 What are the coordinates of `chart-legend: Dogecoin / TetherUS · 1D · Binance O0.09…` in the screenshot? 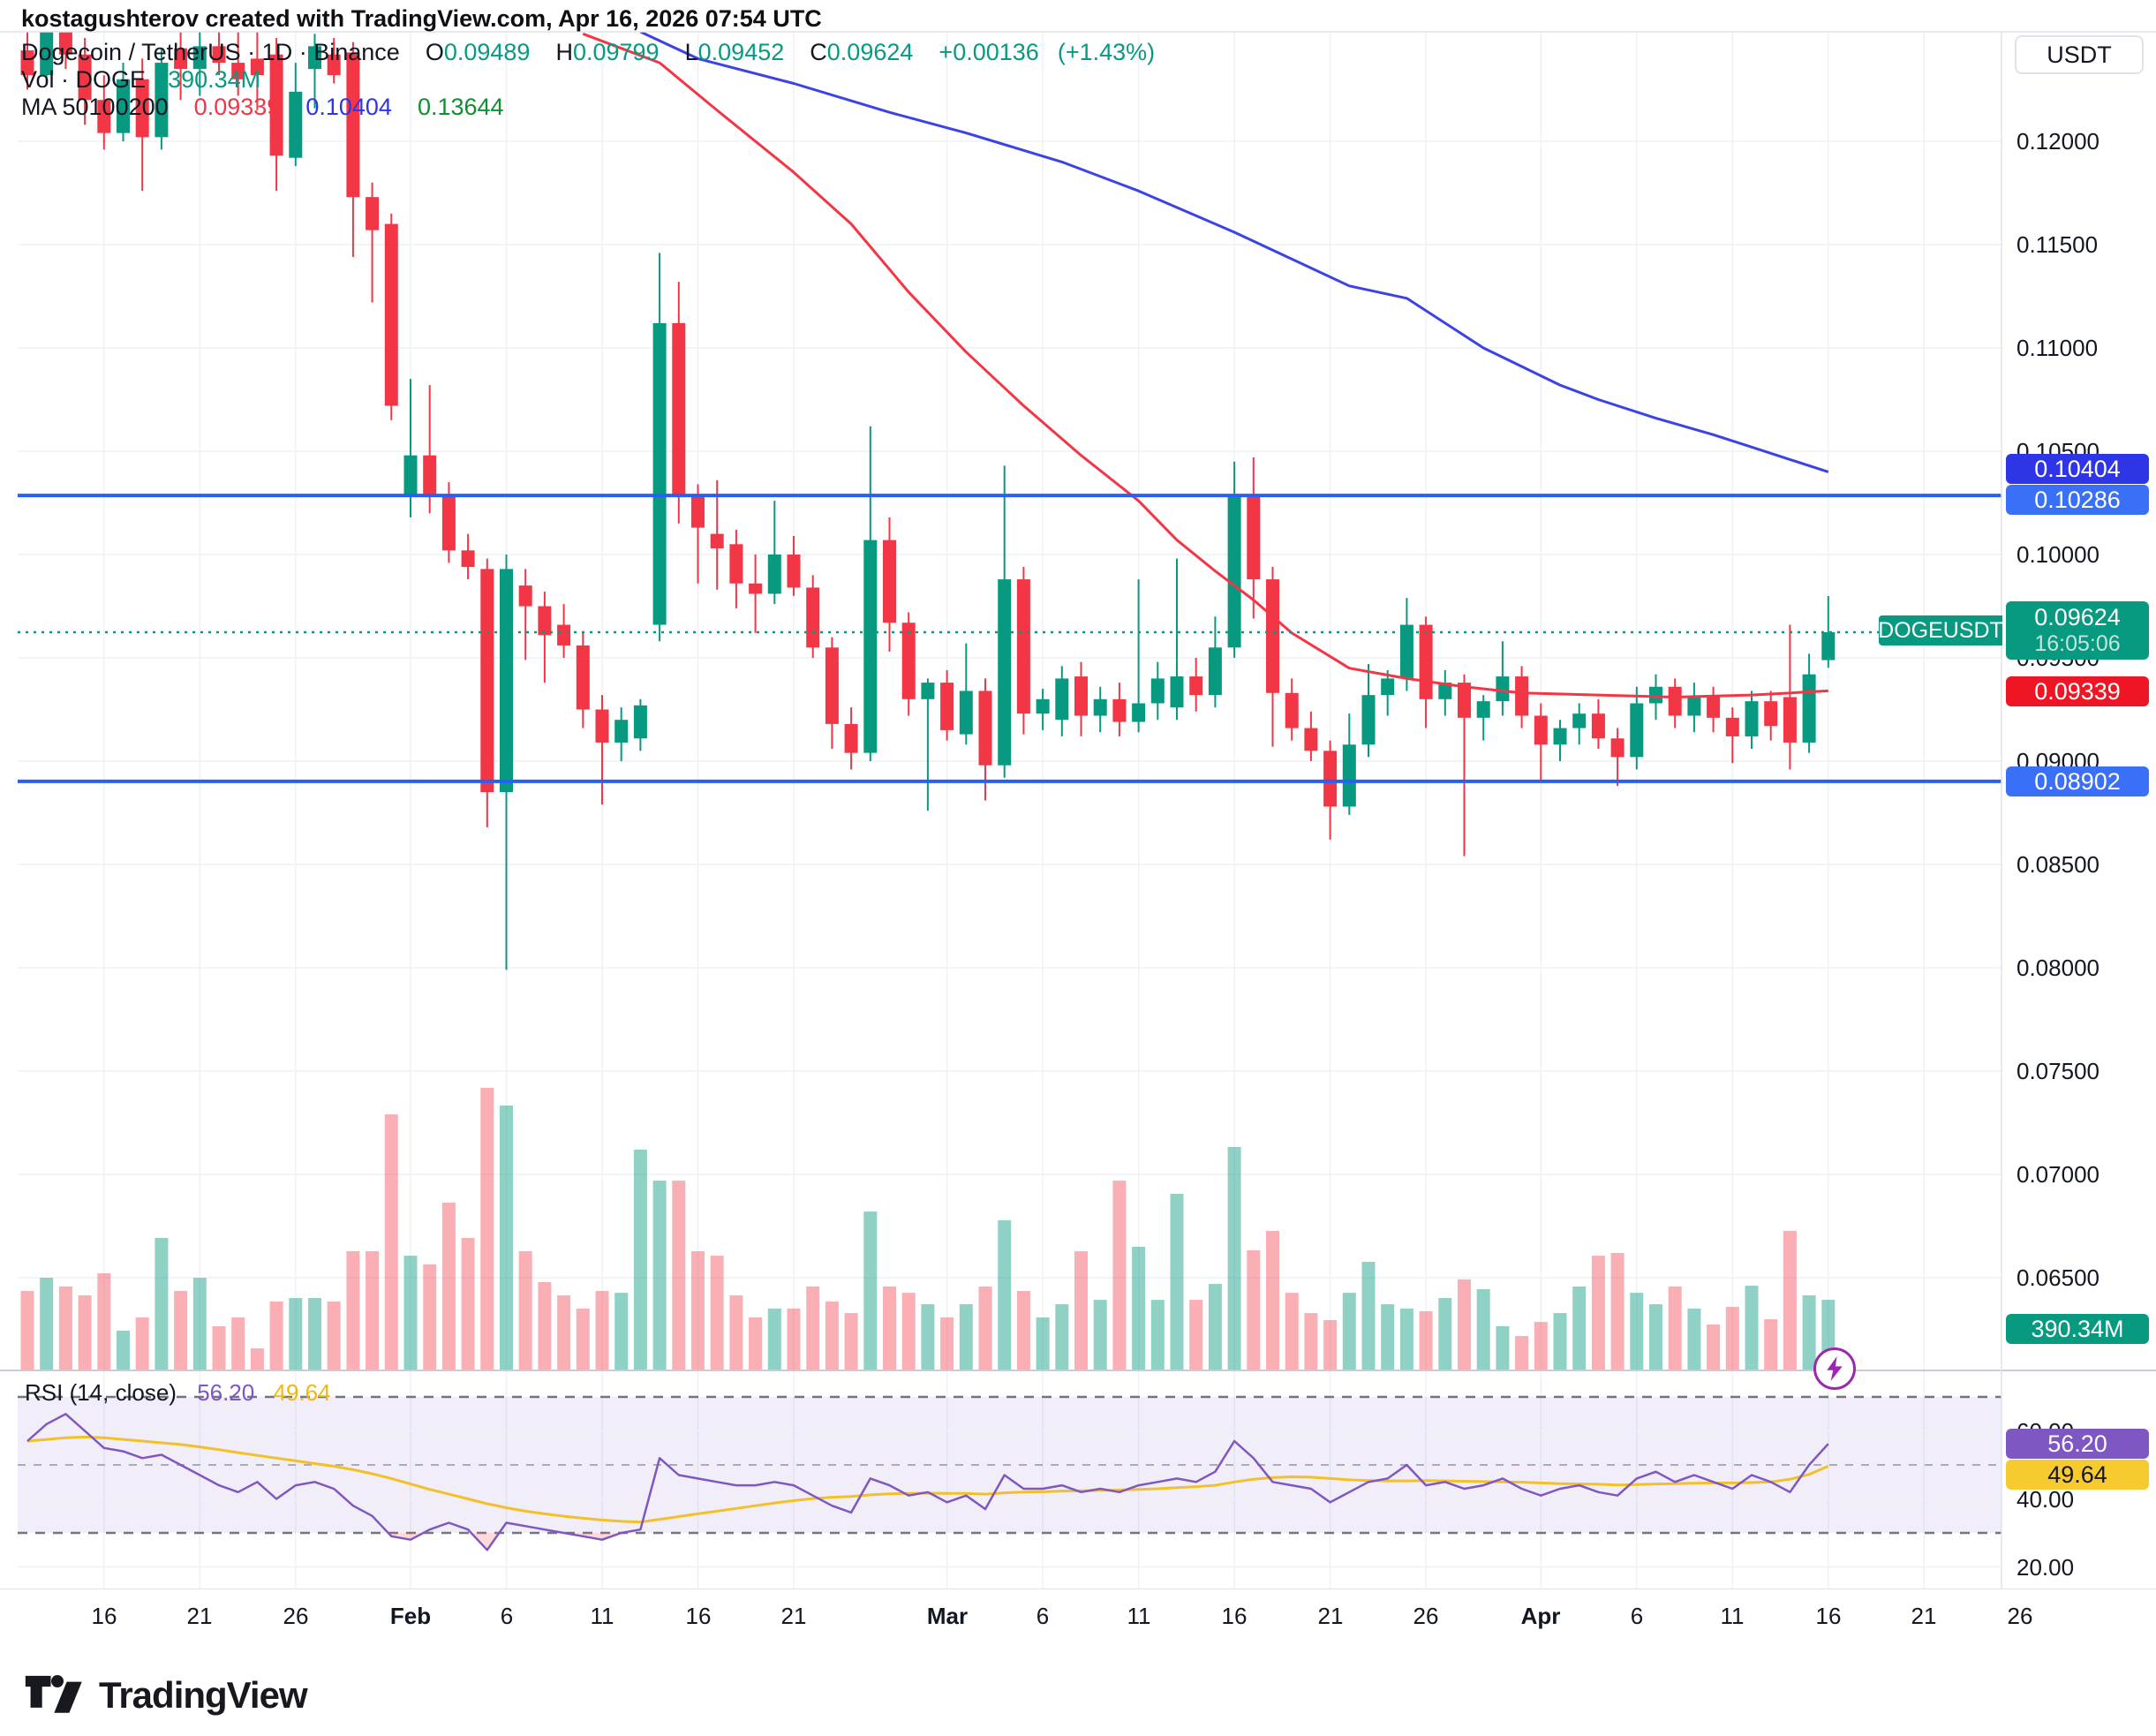 It's located at (588, 80).